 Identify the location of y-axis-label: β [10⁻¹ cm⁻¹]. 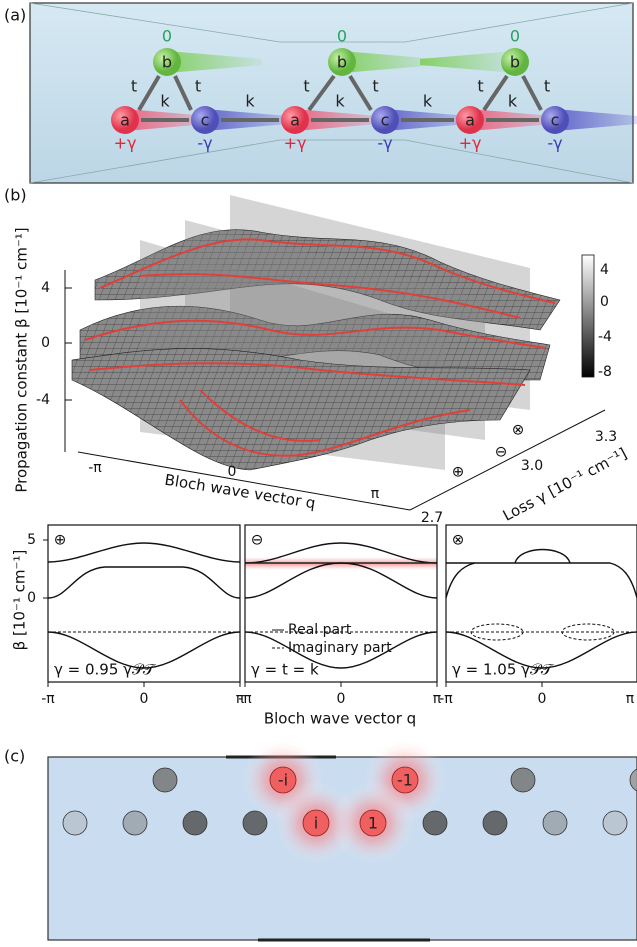
(20, 600).